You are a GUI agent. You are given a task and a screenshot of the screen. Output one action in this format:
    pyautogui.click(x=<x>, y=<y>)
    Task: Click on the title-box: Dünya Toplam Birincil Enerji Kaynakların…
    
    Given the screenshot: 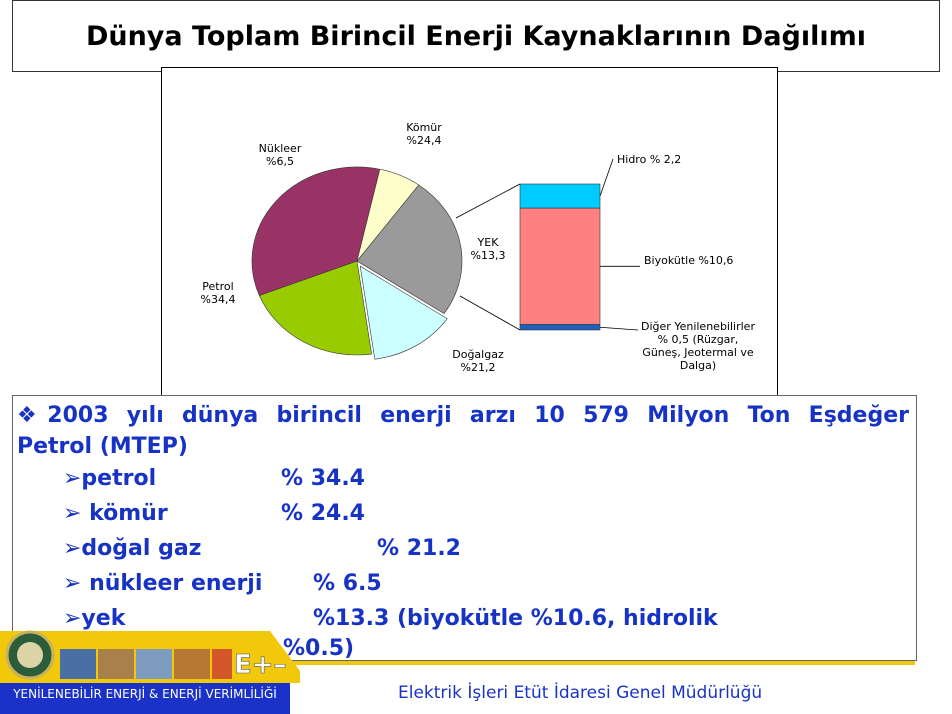 What is the action you would take?
    pyautogui.click(x=476, y=36)
    